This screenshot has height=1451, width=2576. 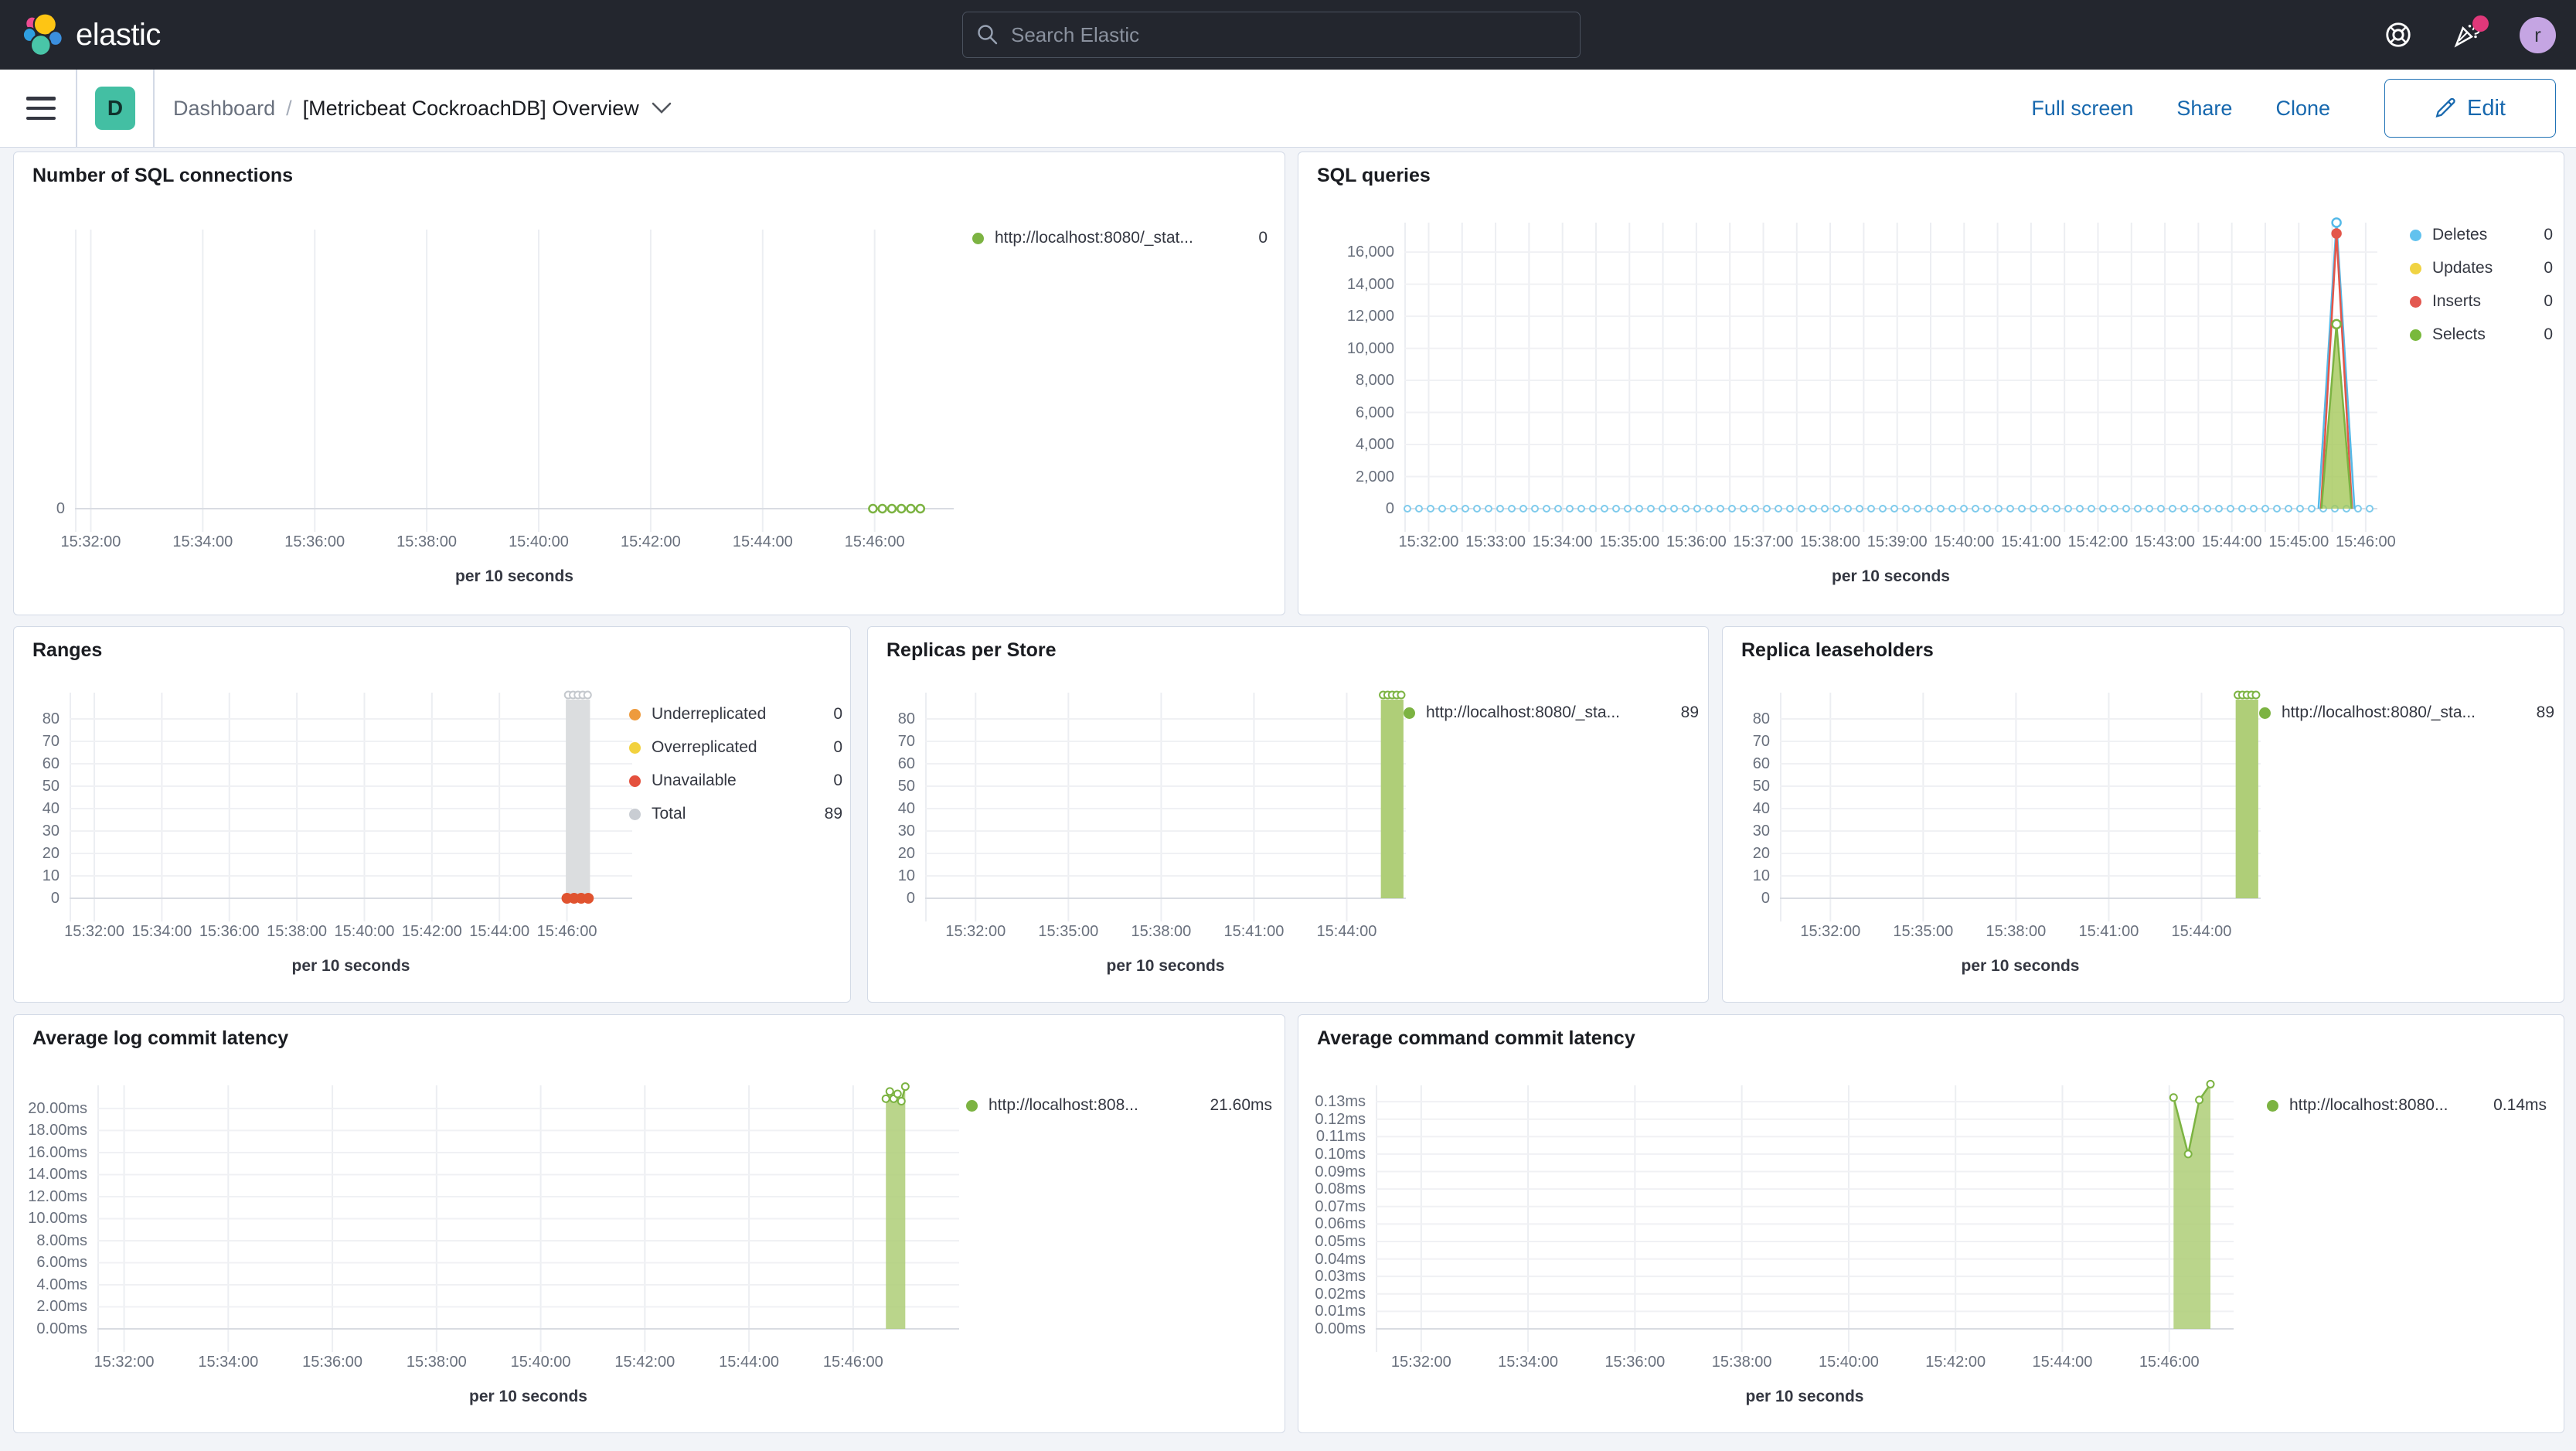 I want to click on legend-item: http://localhost:8080/_stat... 0, so click(x=1120, y=238).